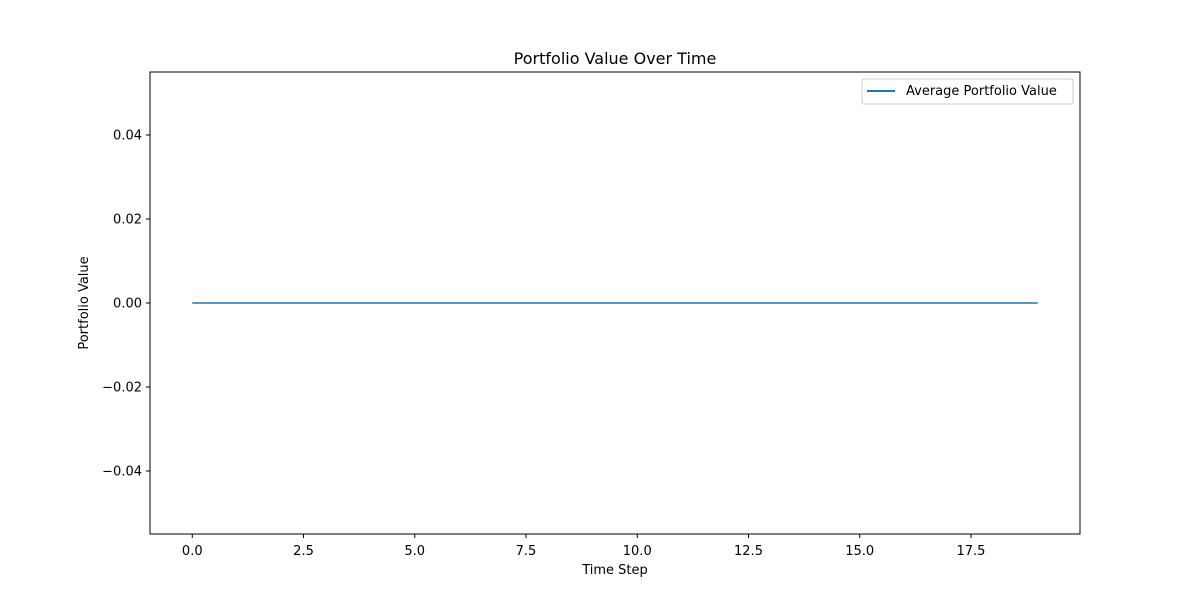  What do you see at coordinates (414, 551) in the screenshot?
I see `x-tick-label: 5.0` at bounding box center [414, 551].